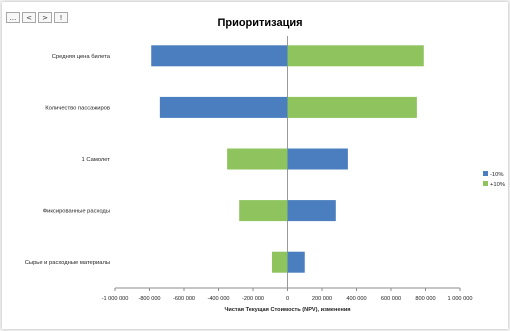  I want to click on legend-label-1: +10%, so click(497, 185).